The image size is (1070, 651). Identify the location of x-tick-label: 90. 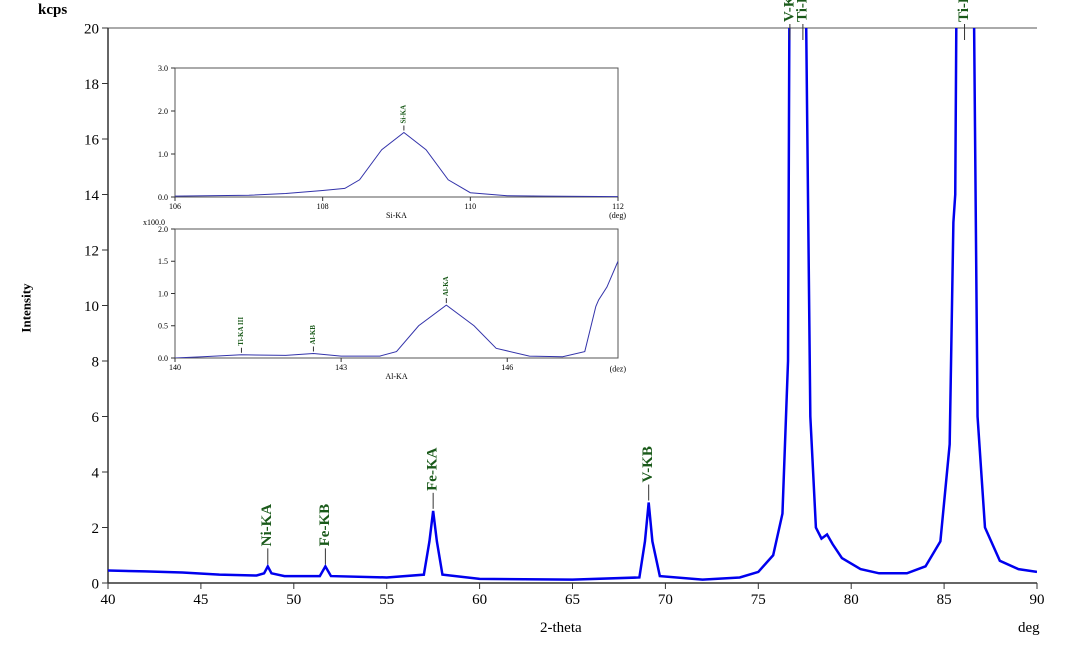
(1037, 600).